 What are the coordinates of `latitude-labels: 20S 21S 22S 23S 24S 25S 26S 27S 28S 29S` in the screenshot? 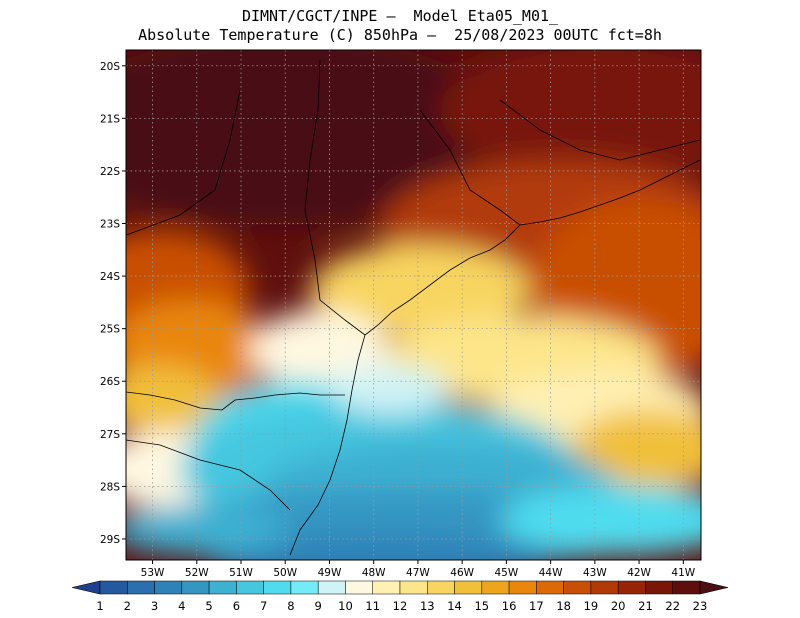 It's located at (113, 303).